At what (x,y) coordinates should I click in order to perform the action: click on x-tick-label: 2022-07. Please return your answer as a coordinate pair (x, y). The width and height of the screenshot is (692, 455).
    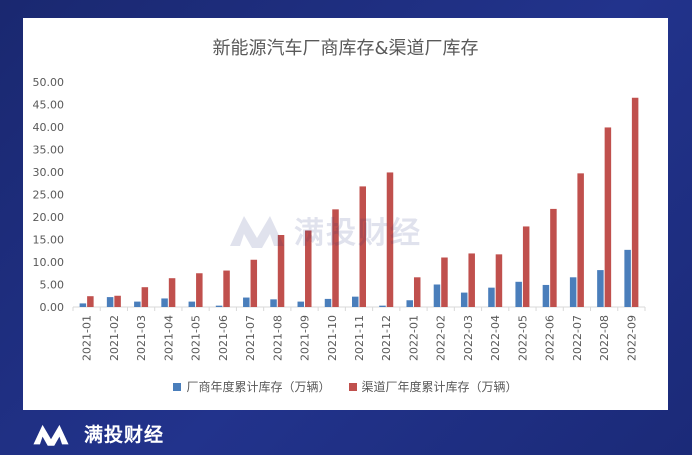
    Looking at the image, I should click on (577, 338).